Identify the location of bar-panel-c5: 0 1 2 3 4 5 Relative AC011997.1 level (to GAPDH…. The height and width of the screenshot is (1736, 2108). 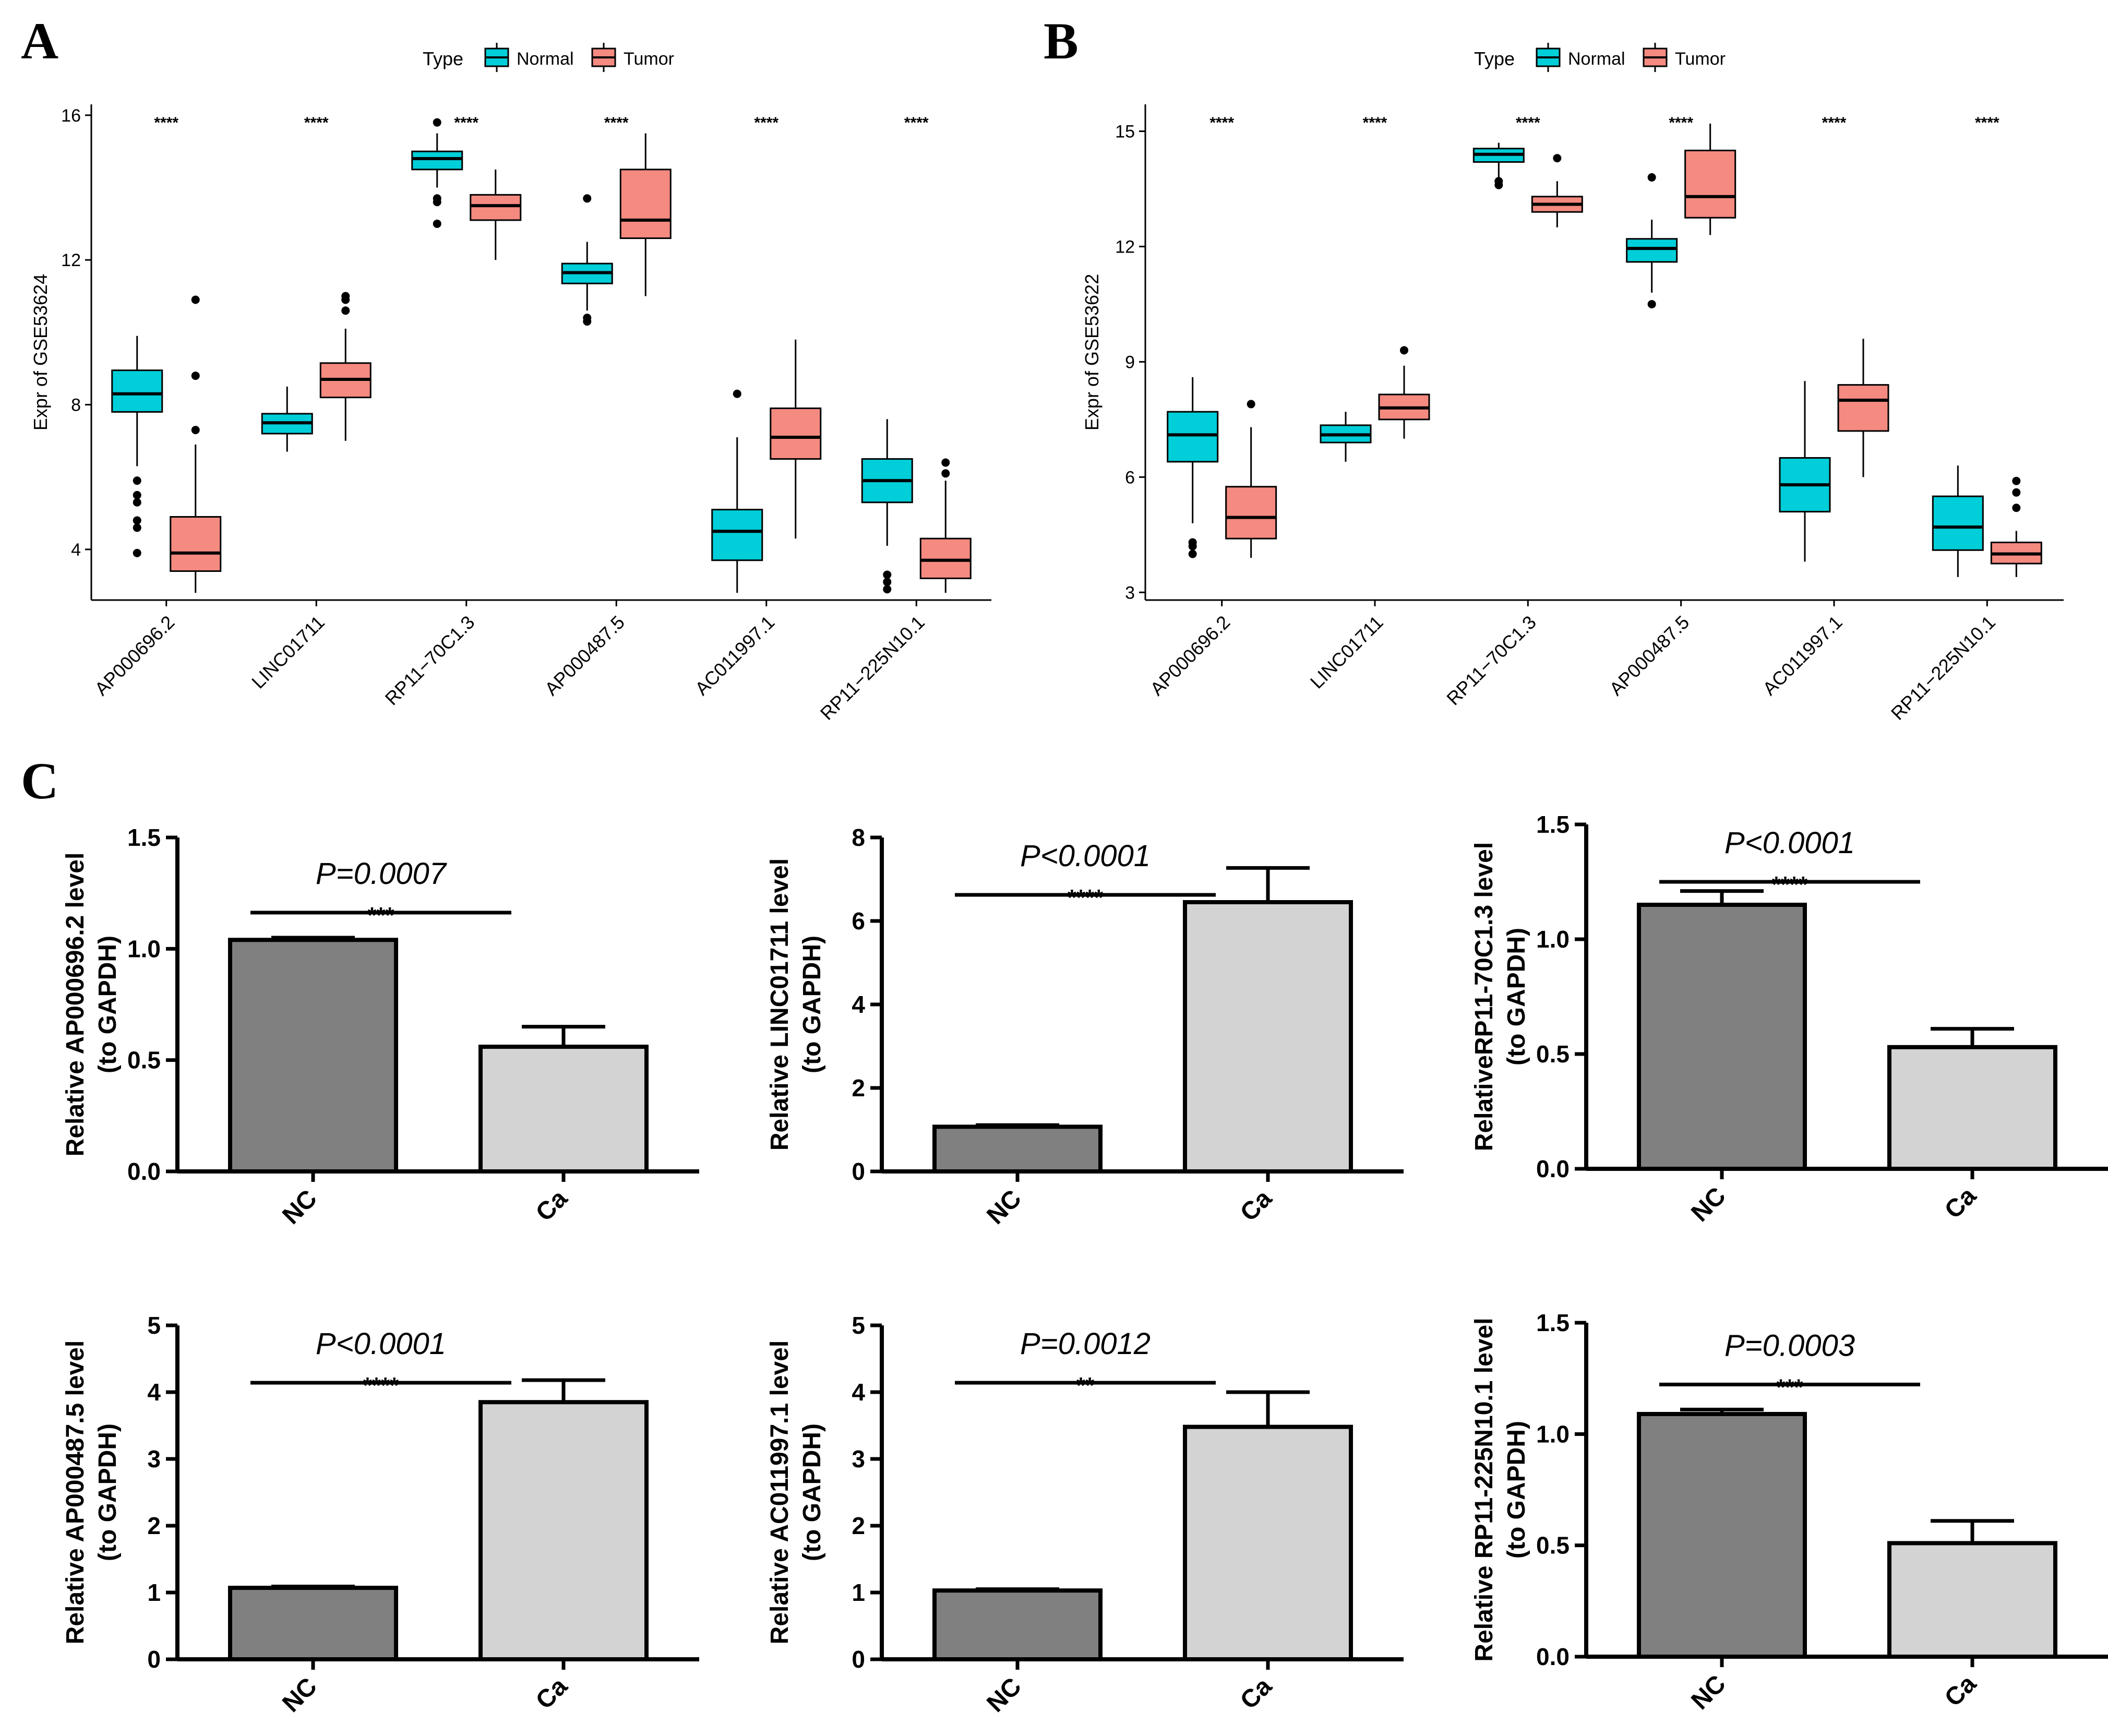
(1085, 1515).